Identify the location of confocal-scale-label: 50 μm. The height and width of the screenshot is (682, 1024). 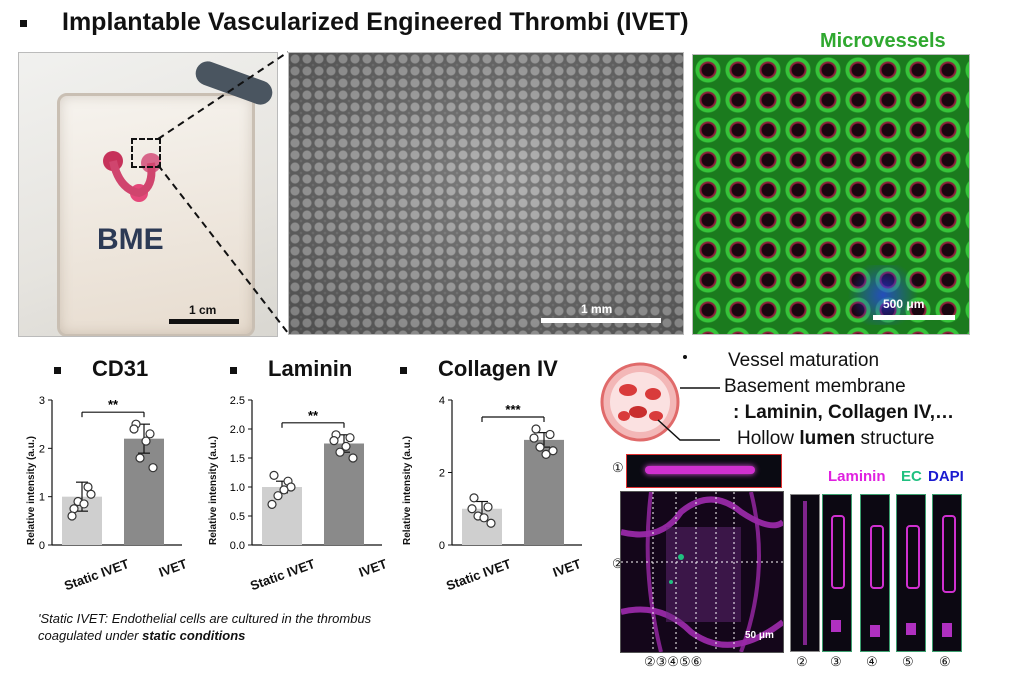
(759, 635).